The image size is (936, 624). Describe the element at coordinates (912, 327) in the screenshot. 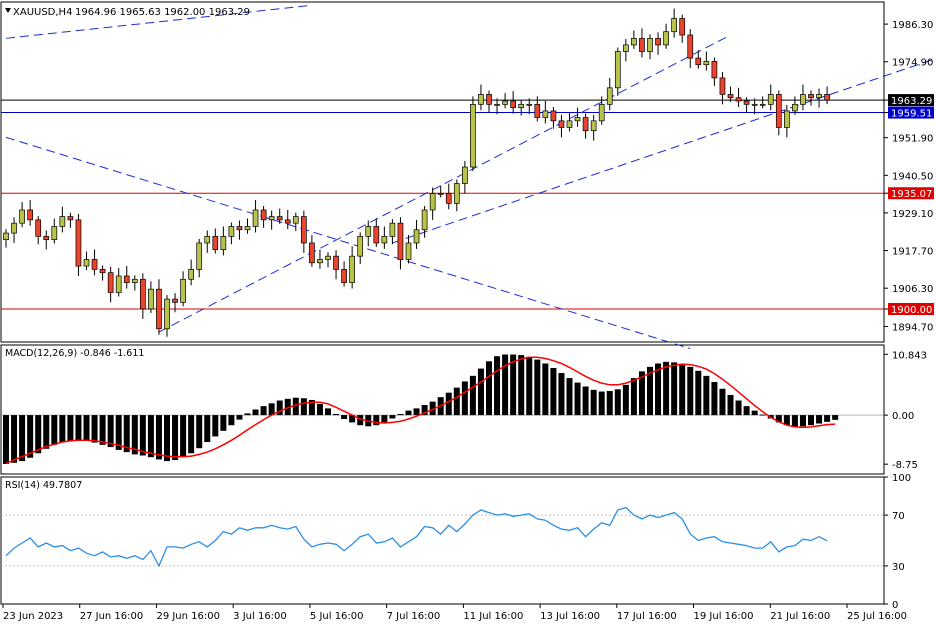

I see `price-tick-label: 1894.70` at that location.